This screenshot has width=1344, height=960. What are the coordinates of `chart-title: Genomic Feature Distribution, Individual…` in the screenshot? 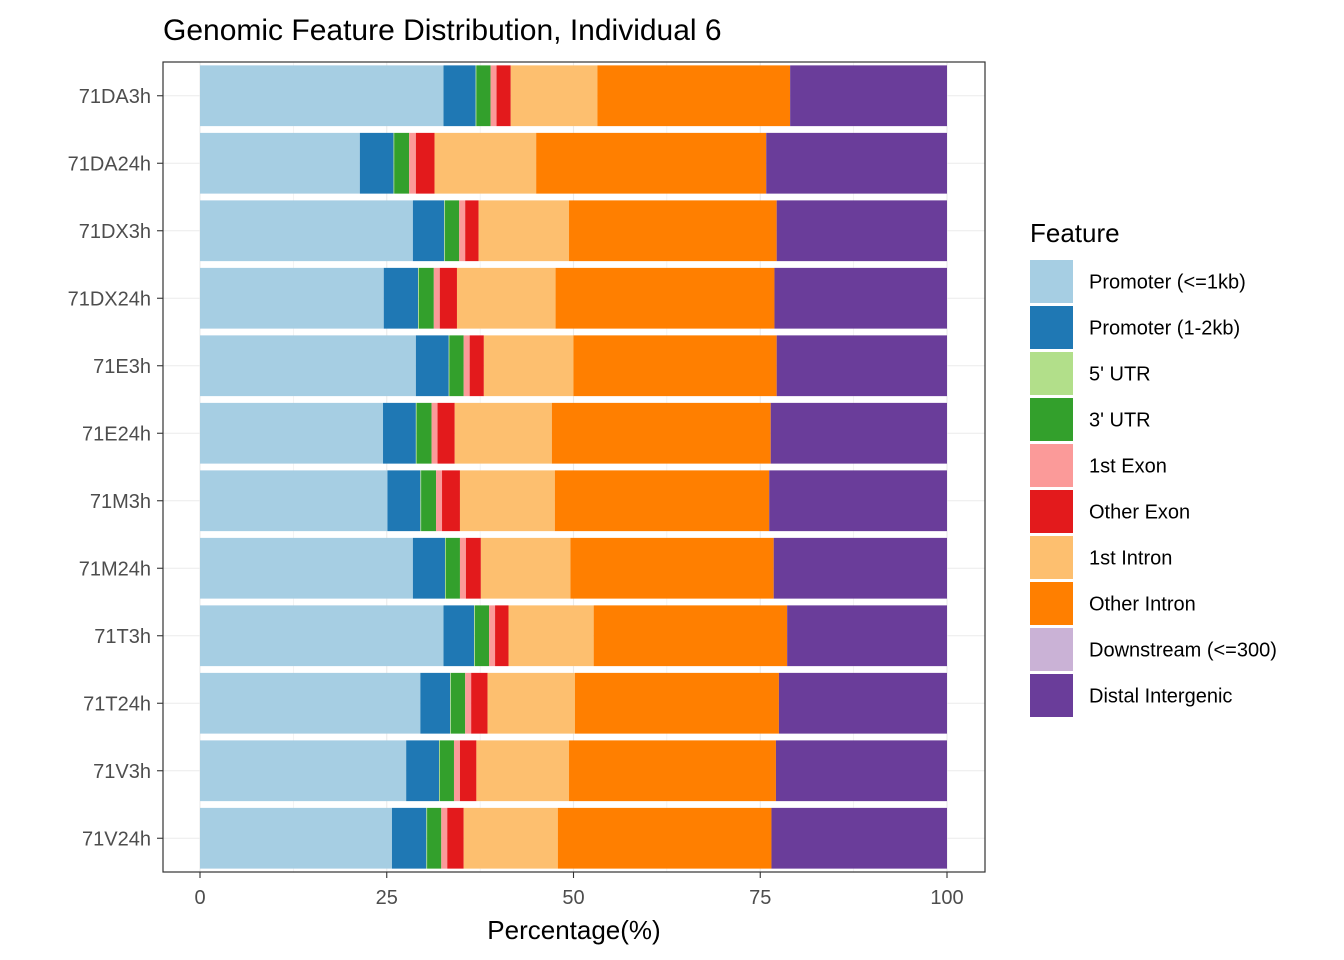 It's located at (442, 30).